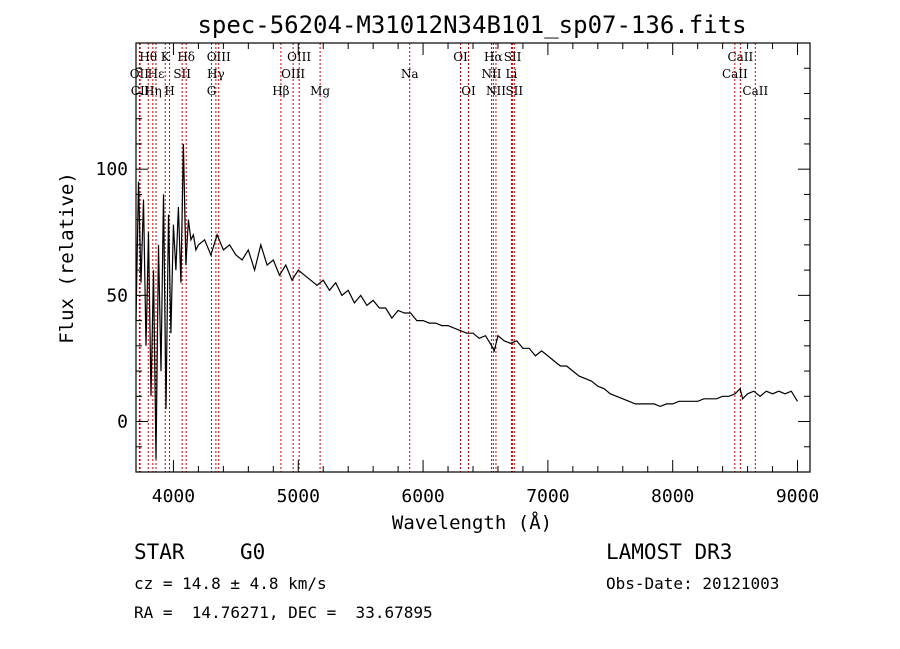  I want to click on spectral-line-label: Hη, so click(153, 91).